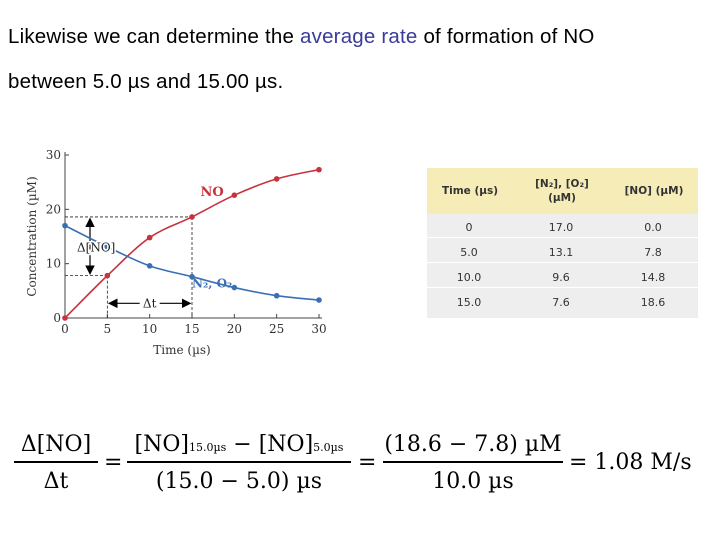  Describe the element at coordinates (653, 252) in the screenshot. I see `table-cell: 7.8` at that location.